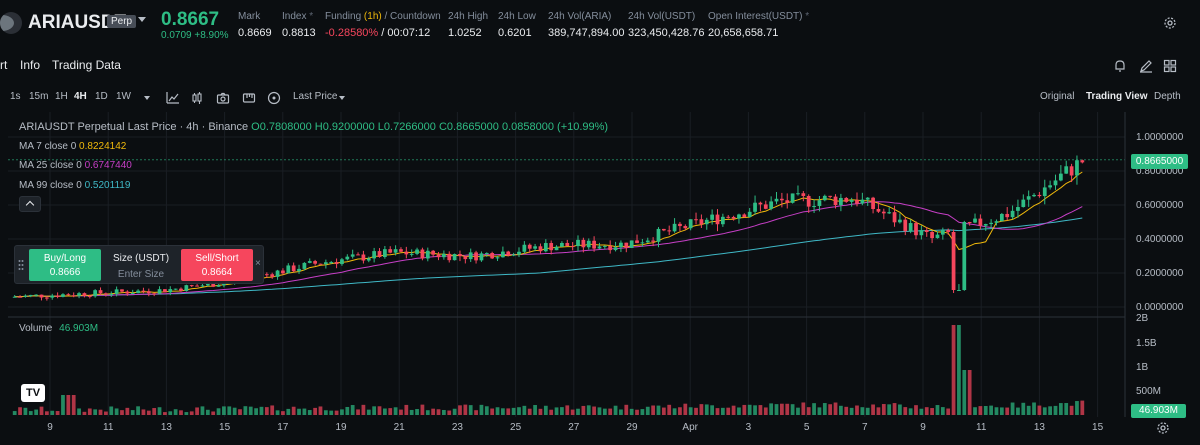  Describe the element at coordinates (80, 96) in the screenshot. I see `timeframe-4h: 4H` at that location.